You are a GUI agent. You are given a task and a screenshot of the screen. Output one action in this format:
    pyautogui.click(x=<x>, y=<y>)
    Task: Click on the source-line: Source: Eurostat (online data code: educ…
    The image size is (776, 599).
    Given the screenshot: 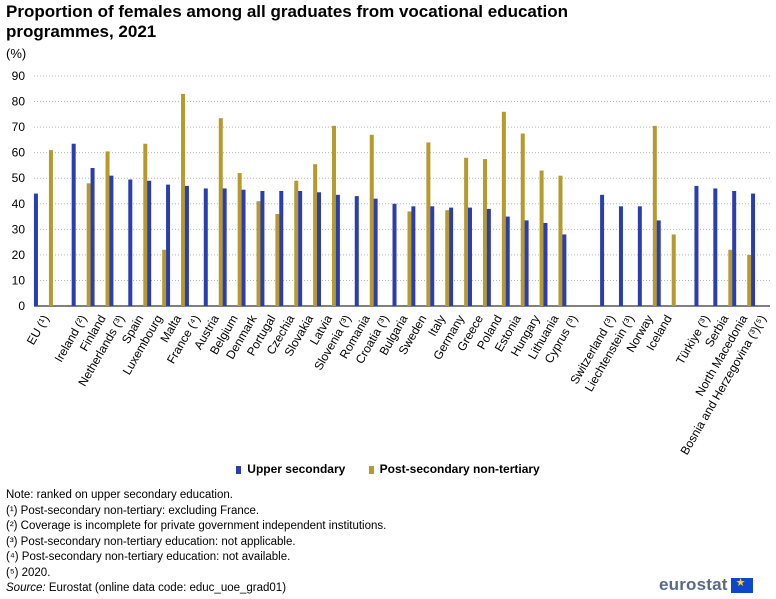 What is the action you would take?
    pyautogui.click(x=196, y=589)
    